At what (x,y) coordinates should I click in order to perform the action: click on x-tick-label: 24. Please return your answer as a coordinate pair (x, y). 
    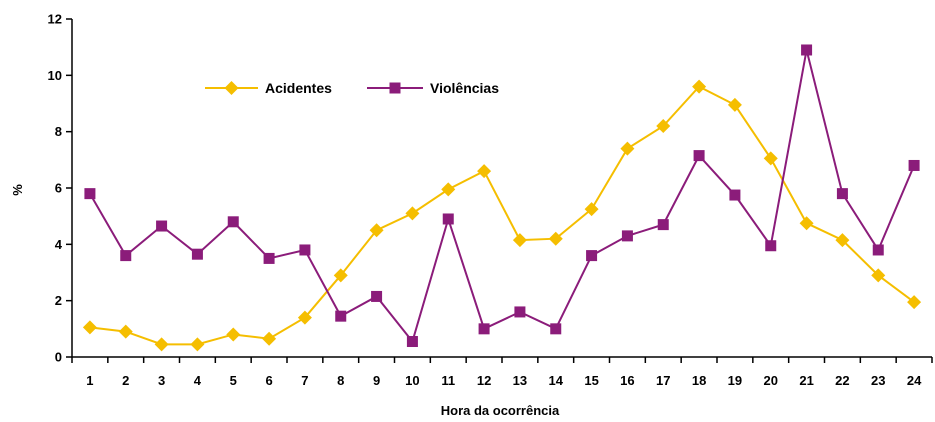
    Looking at the image, I should click on (914, 380).